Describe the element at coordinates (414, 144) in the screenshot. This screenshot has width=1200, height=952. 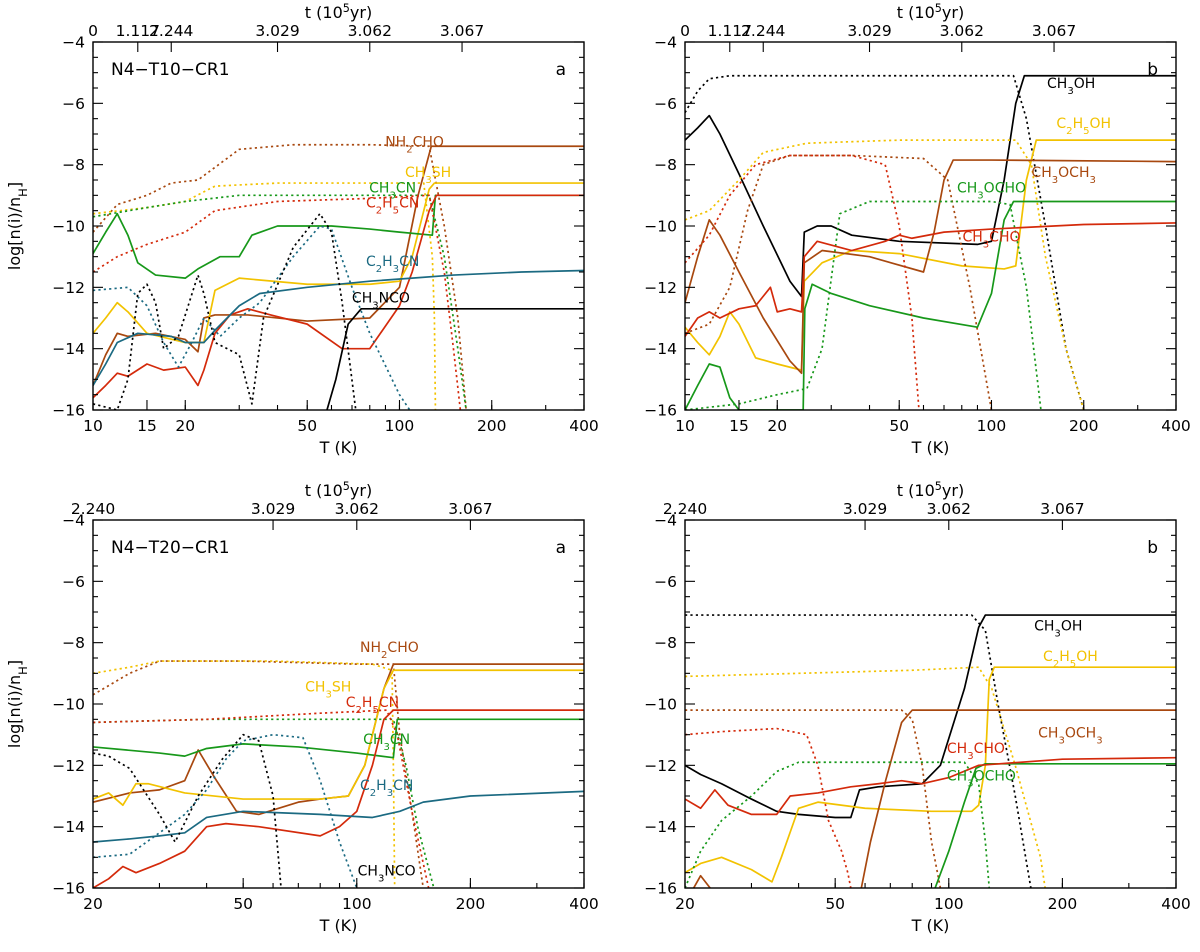
I see `species-label: NH2CHO` at that location.